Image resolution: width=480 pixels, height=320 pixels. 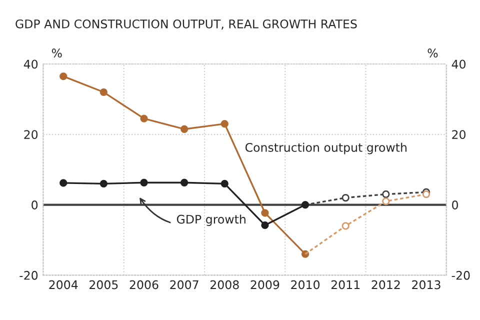 What do you see at coordinates (184, 285) in the screenshot?
I see `x-tick-label: 2007` at bounding box center [184, 285].